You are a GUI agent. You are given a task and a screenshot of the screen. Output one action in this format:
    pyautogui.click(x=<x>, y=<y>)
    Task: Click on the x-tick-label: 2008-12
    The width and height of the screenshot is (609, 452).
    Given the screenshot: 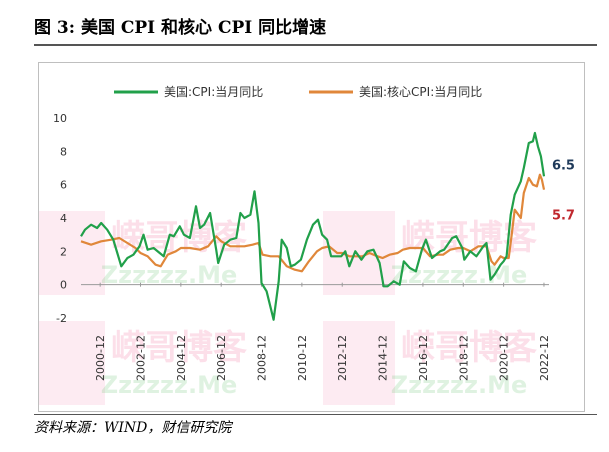 What is the action you would take?
    pyautogui.click(x=262, y=358)
    